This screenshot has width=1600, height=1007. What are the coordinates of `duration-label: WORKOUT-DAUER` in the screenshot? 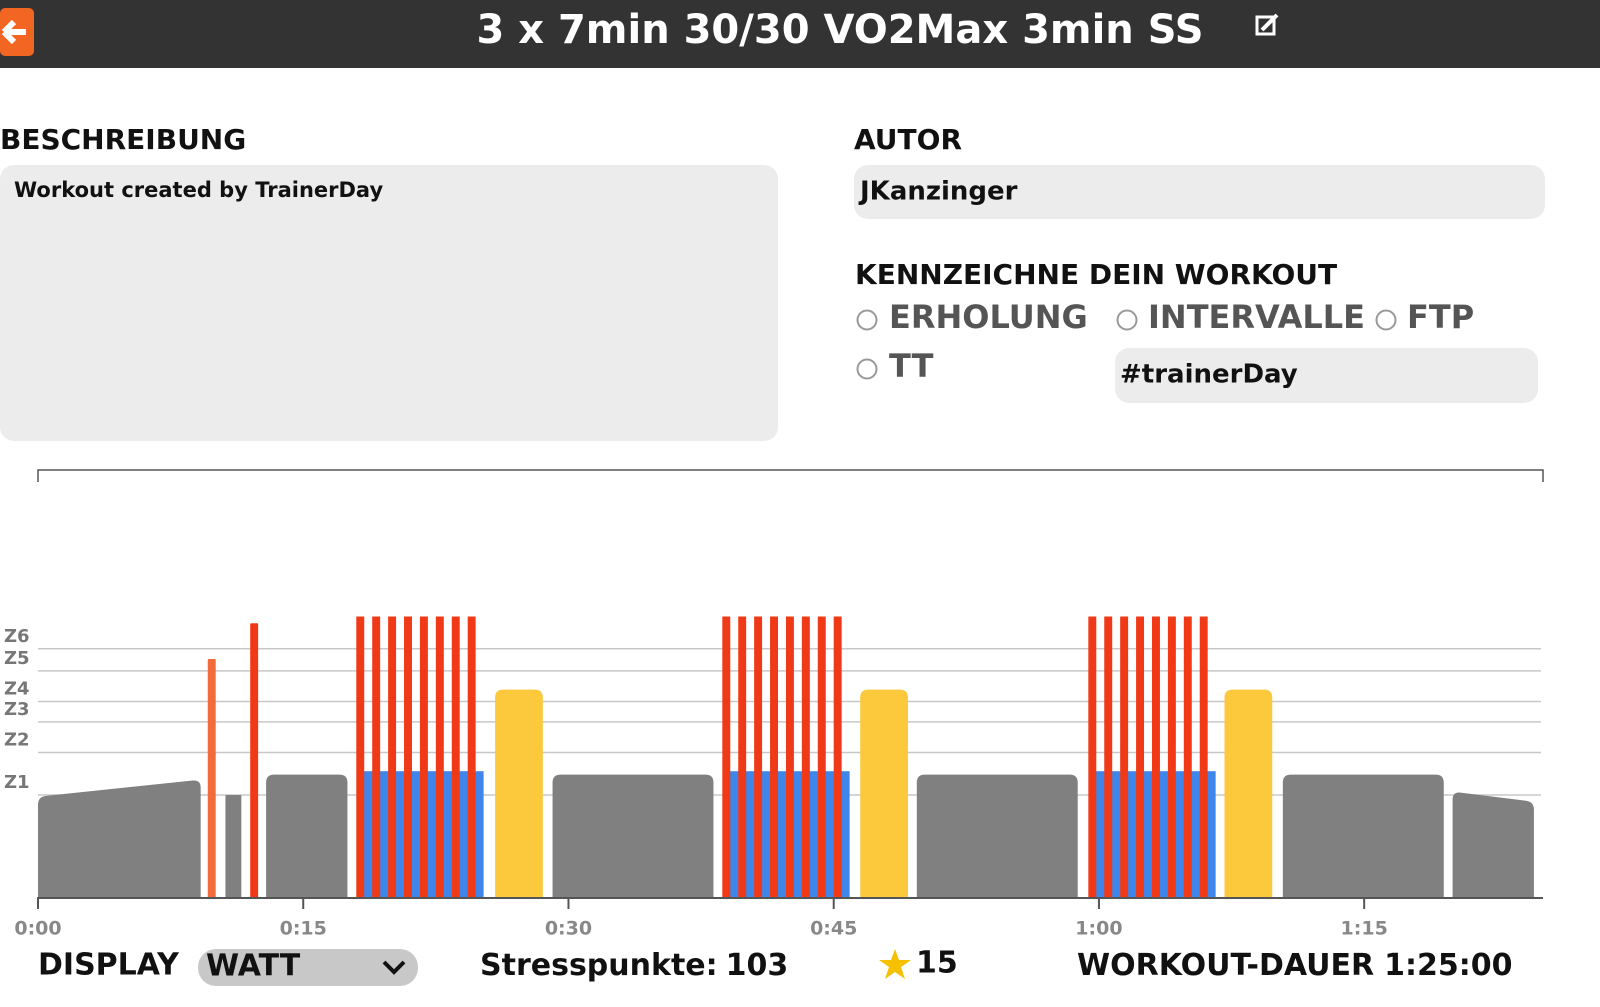 It's located at (1225, 965).